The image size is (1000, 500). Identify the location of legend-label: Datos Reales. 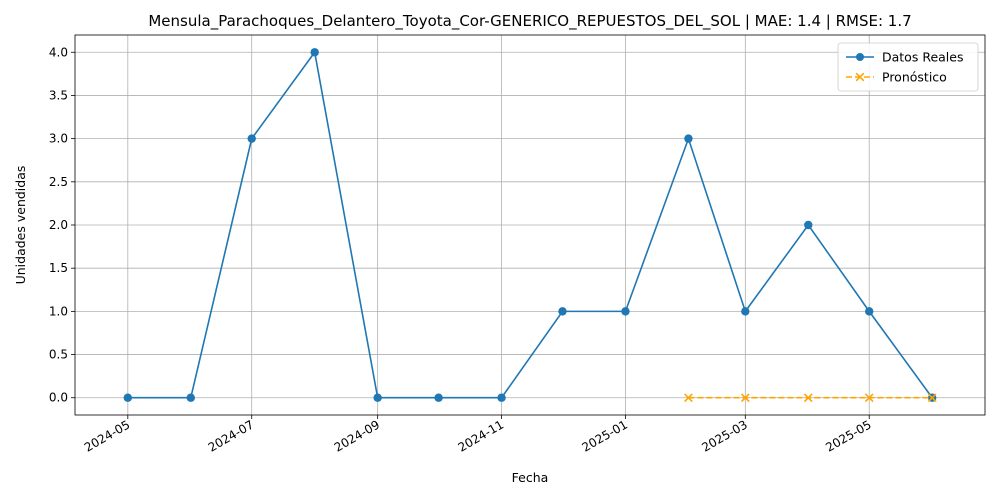
(922, 57).